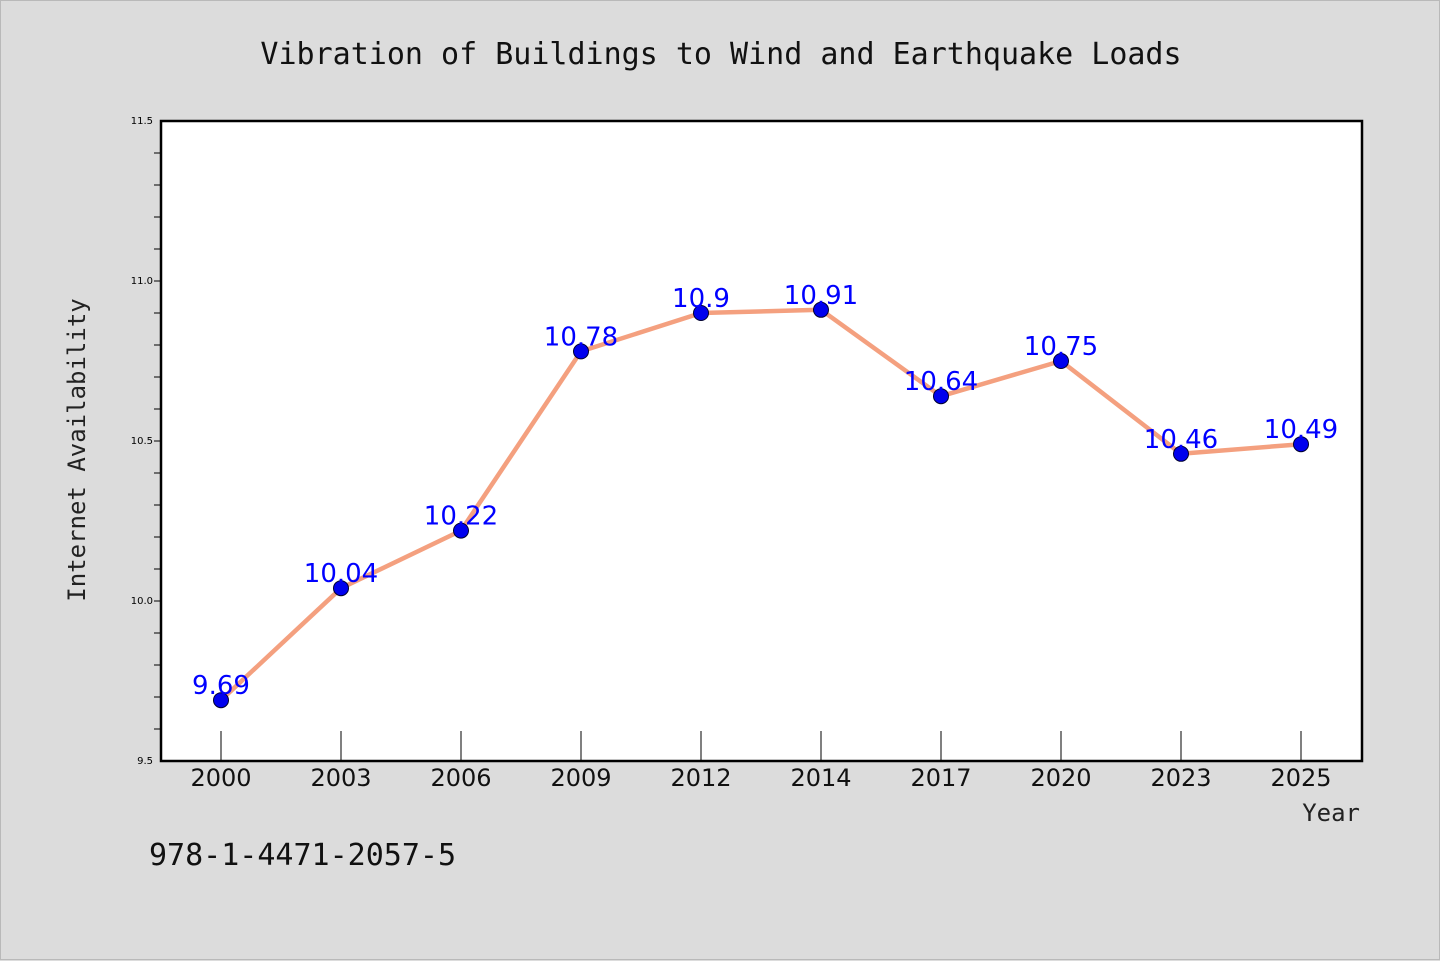  Describe the element at coordinates (340, 778) in the screenshot. I see `x-tick-label: 2003` at that location.